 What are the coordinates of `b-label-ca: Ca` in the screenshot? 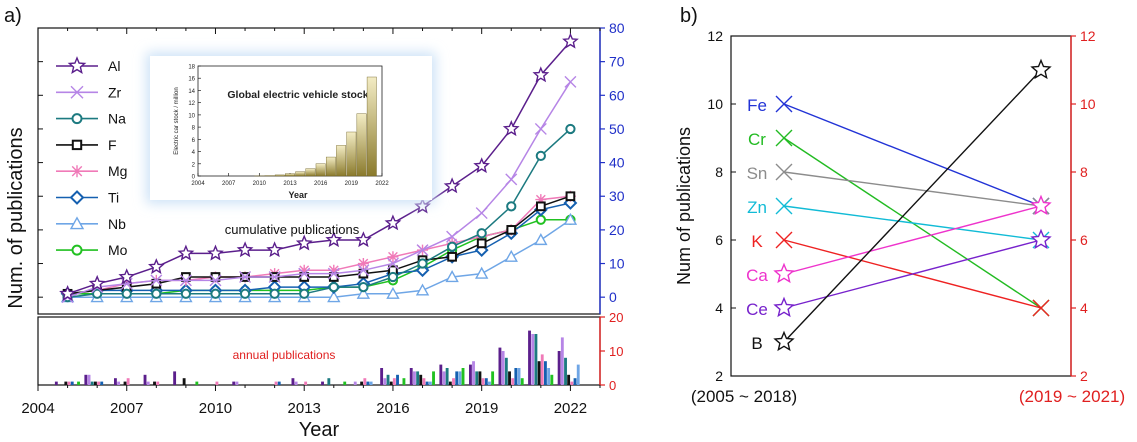 It's located at (757, 275).